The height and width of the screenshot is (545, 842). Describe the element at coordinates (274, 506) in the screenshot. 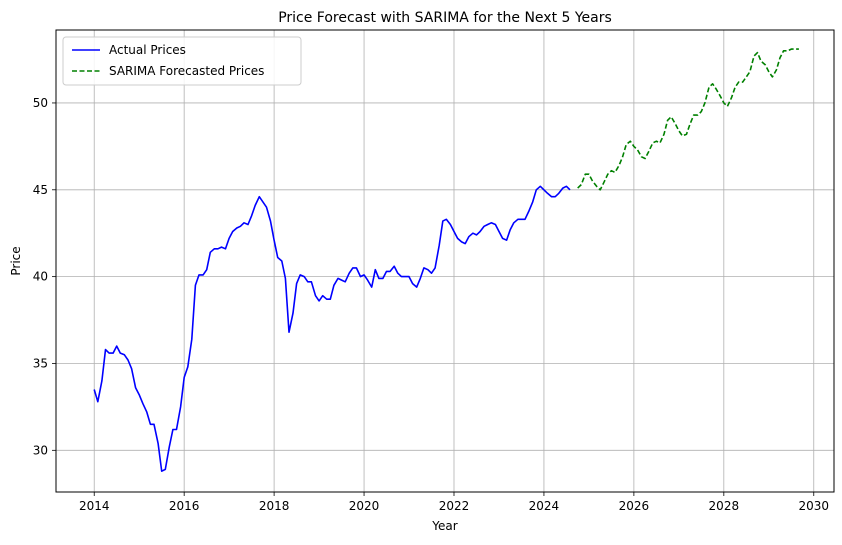

I see `x-tick-label: 2018` at that location.